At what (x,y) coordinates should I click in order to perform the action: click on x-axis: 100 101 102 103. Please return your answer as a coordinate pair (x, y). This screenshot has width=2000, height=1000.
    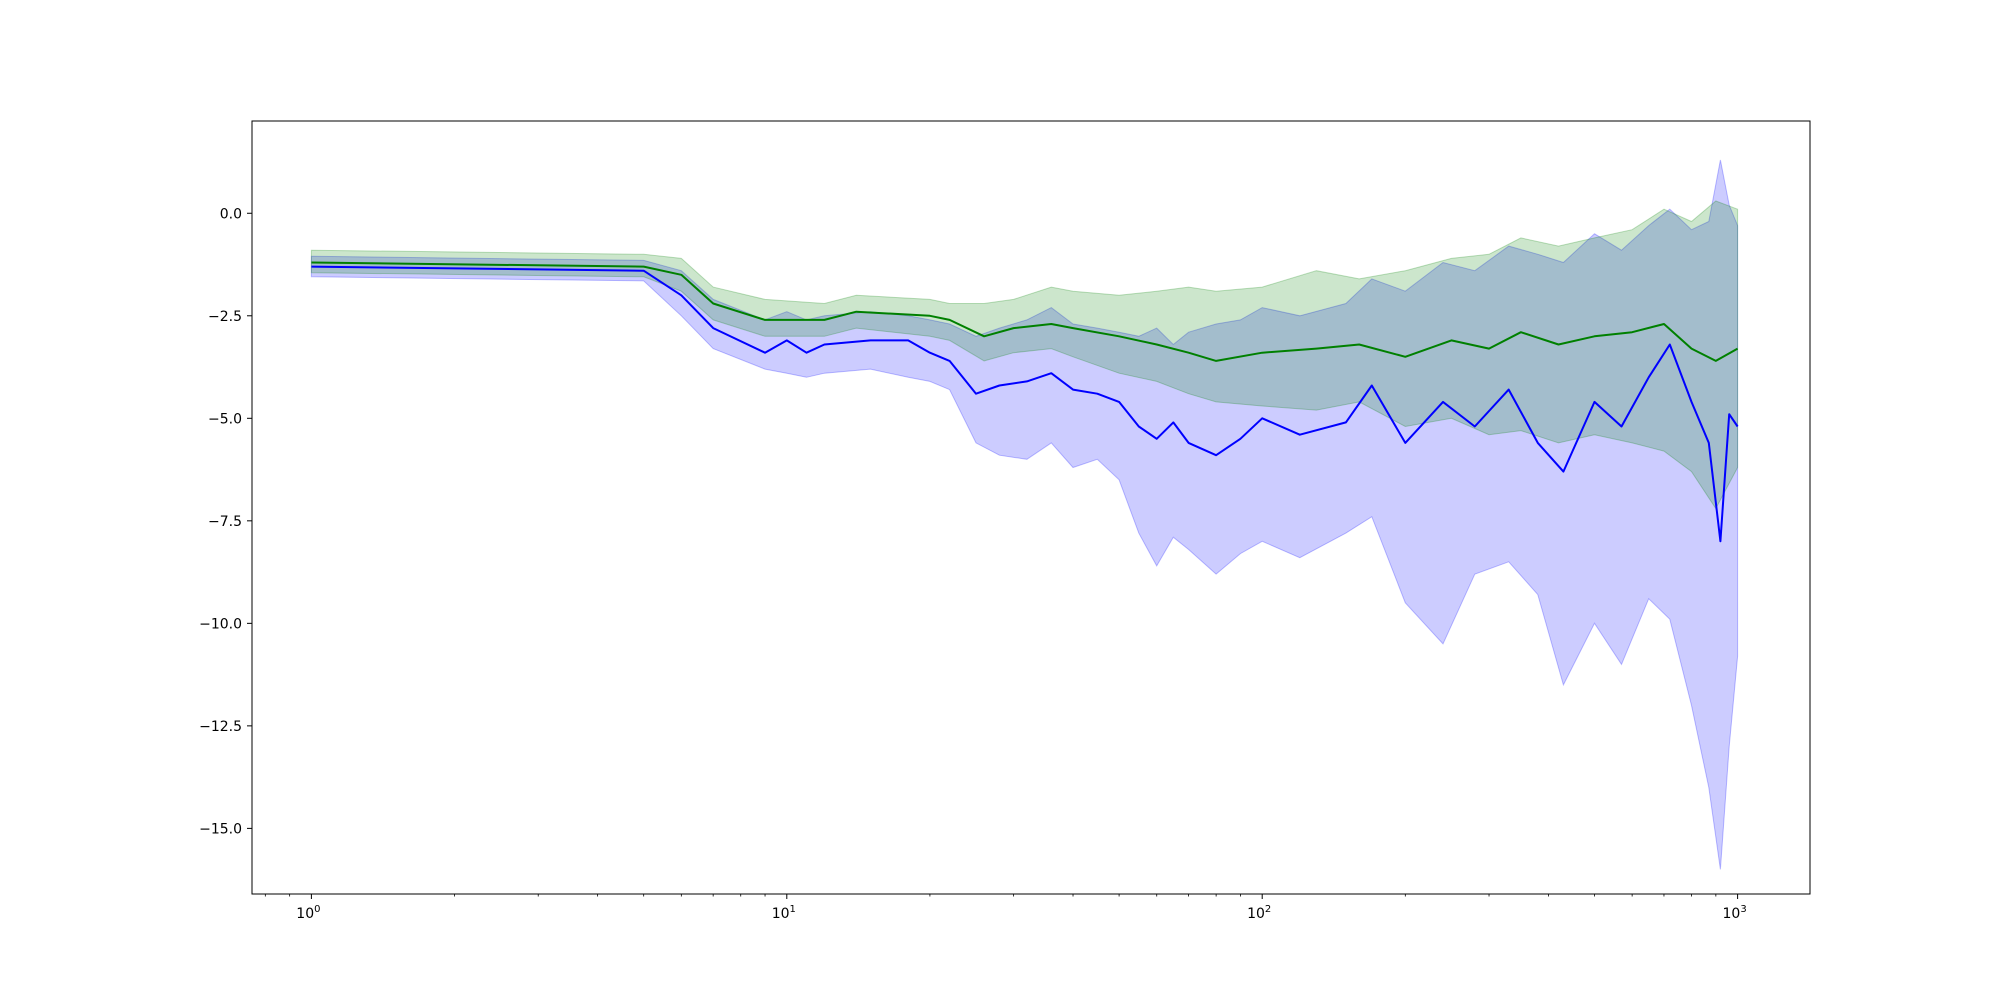
    Looking at the image, I should click on (1005, 908).